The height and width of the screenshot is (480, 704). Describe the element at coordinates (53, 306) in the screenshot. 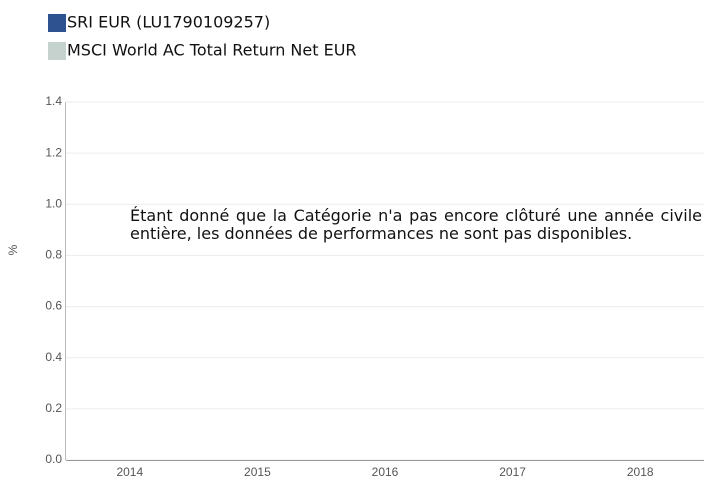

I see `y-tick-label: 0.6` at that location.